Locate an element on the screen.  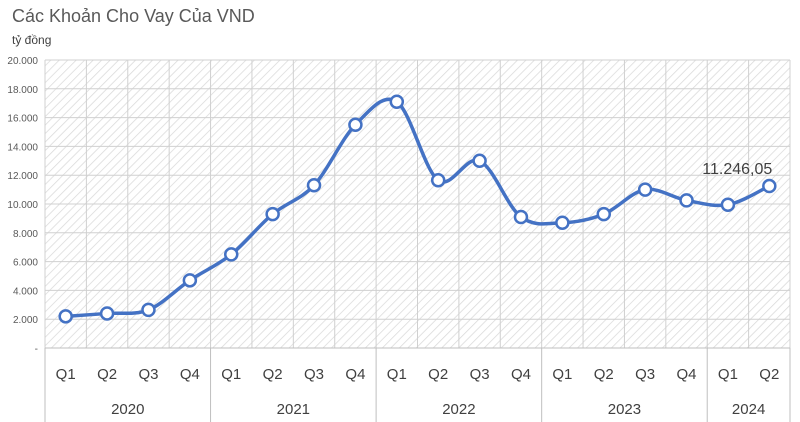
y-tick-label: 12.000 is located at coordinates (22, 176).